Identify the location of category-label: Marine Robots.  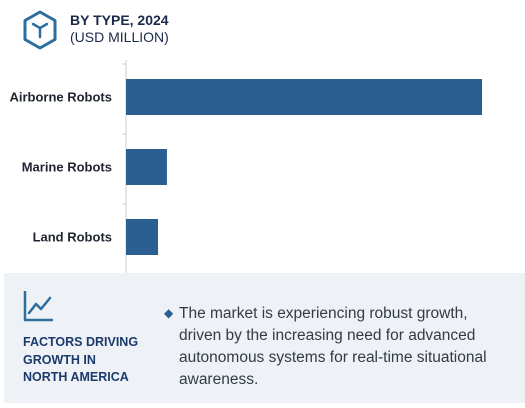
(67, 167).